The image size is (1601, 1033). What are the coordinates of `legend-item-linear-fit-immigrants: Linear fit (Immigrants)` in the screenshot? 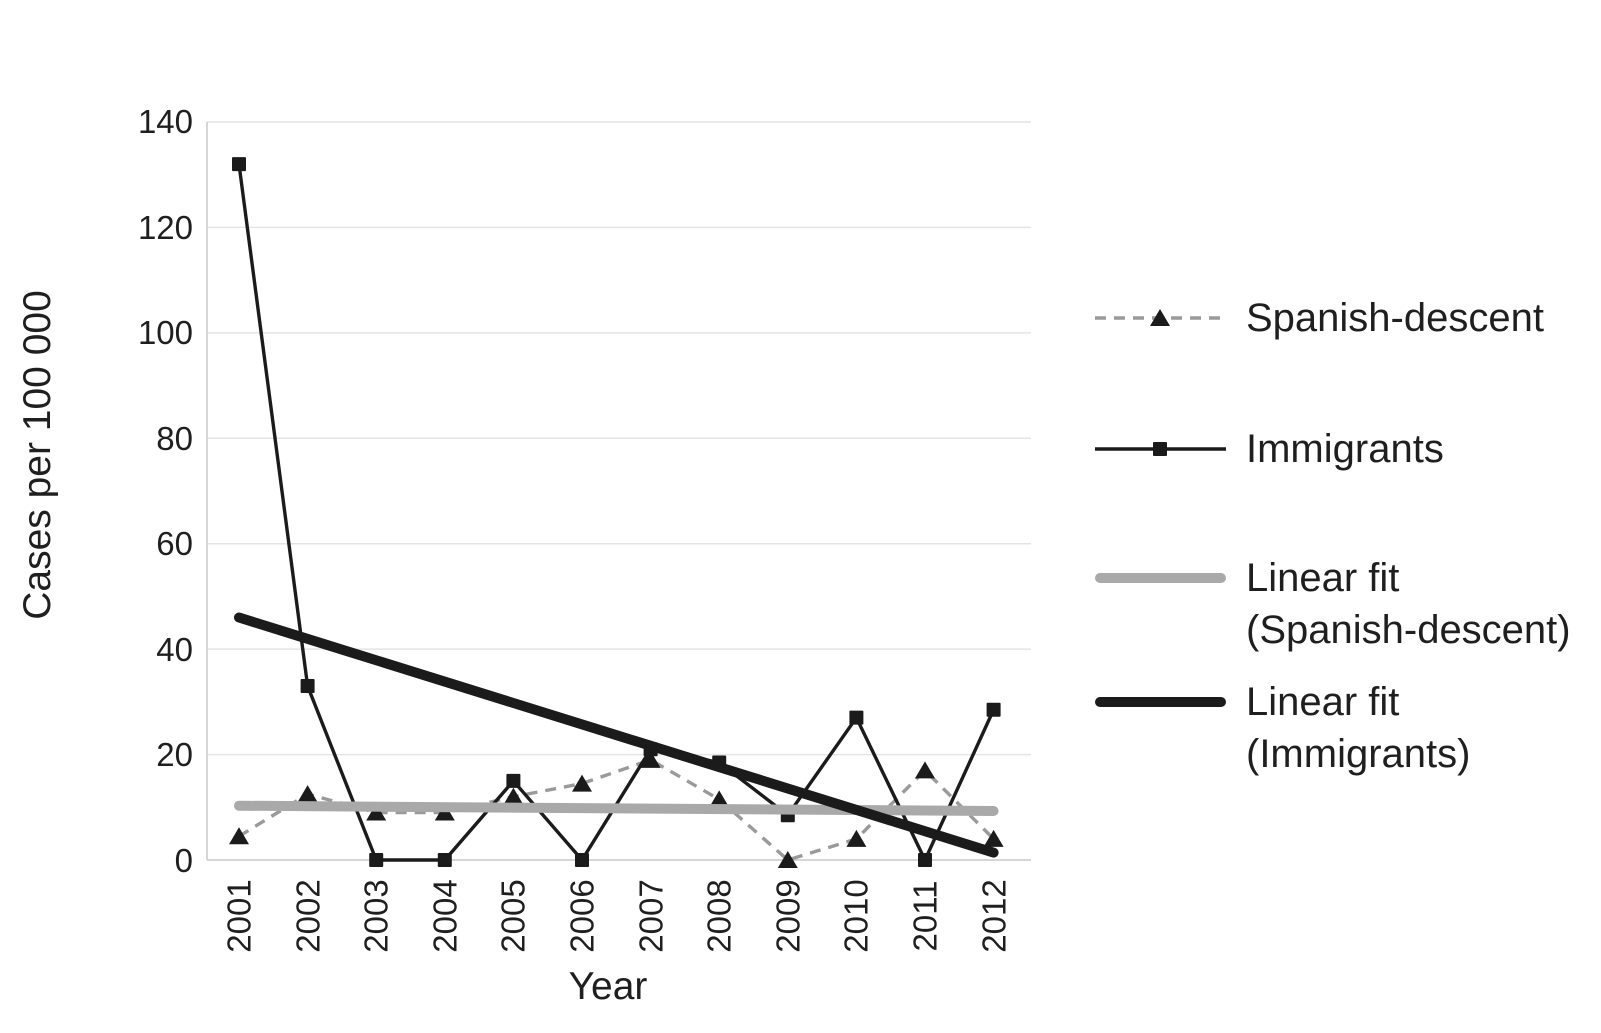 It's located at (1281, 728).